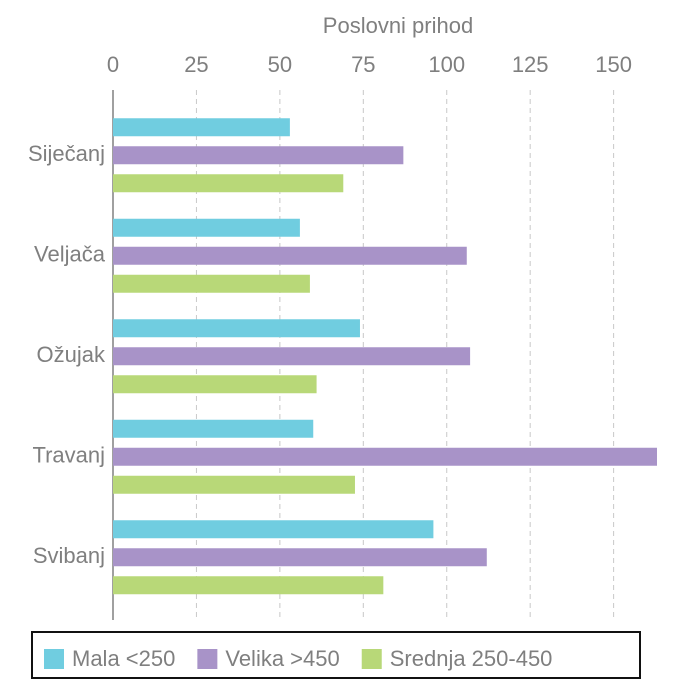 The height and width of the screenshot is (684, 678). I want to click on legend-label: Velika >450, so click(282, 658).